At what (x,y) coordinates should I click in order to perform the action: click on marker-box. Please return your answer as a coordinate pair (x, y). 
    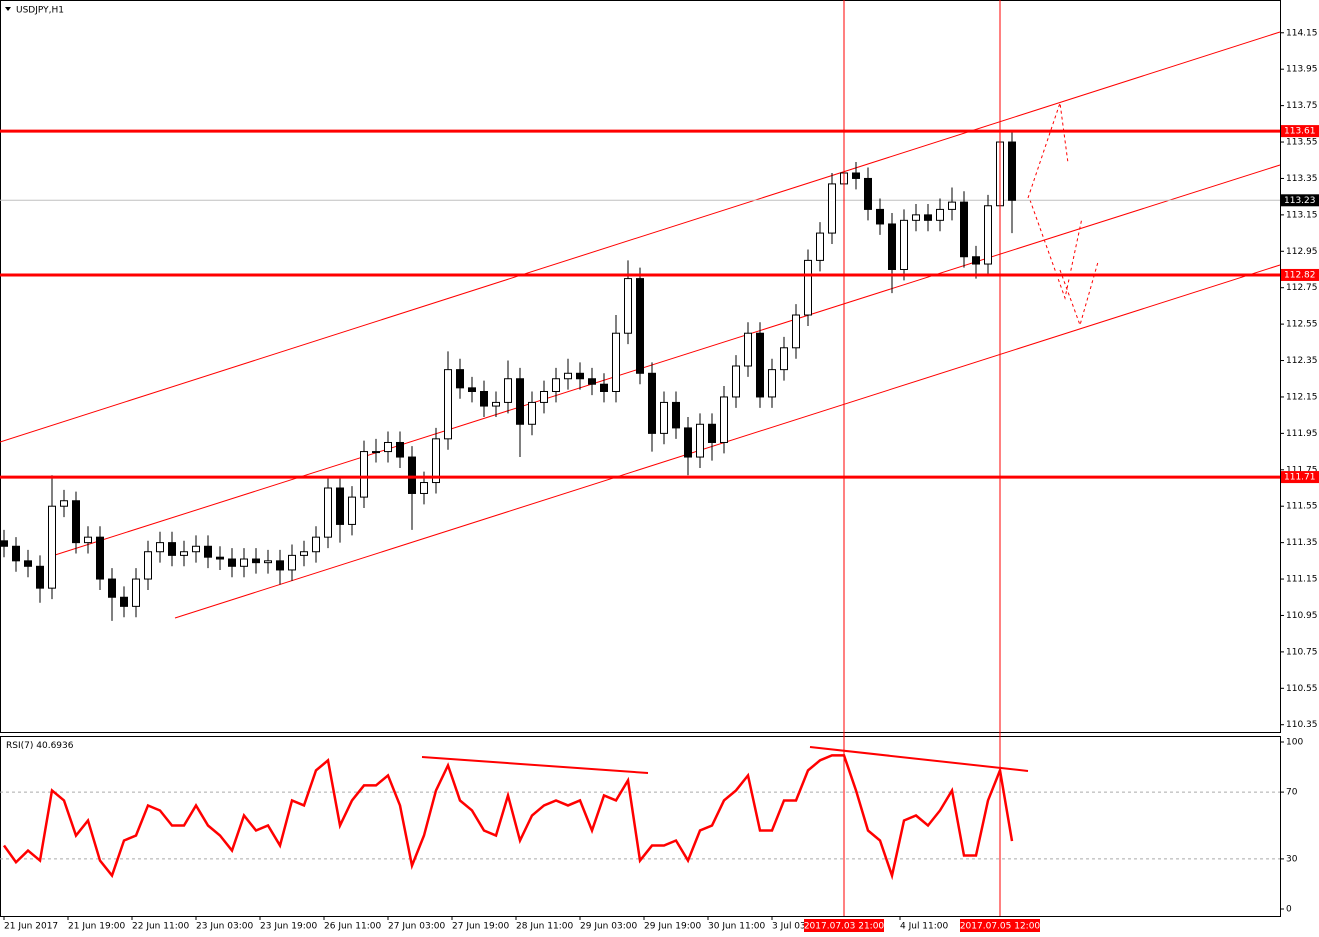
    Looking at the image, I should click on (1000, 925).